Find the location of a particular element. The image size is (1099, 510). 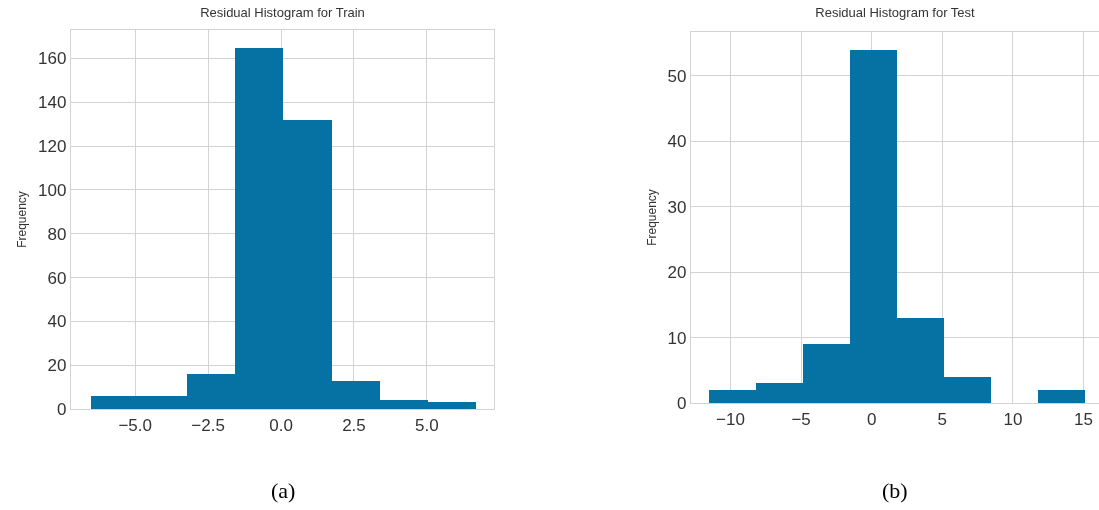

y-tick-label: 160 is located at coordinates (52, 59).